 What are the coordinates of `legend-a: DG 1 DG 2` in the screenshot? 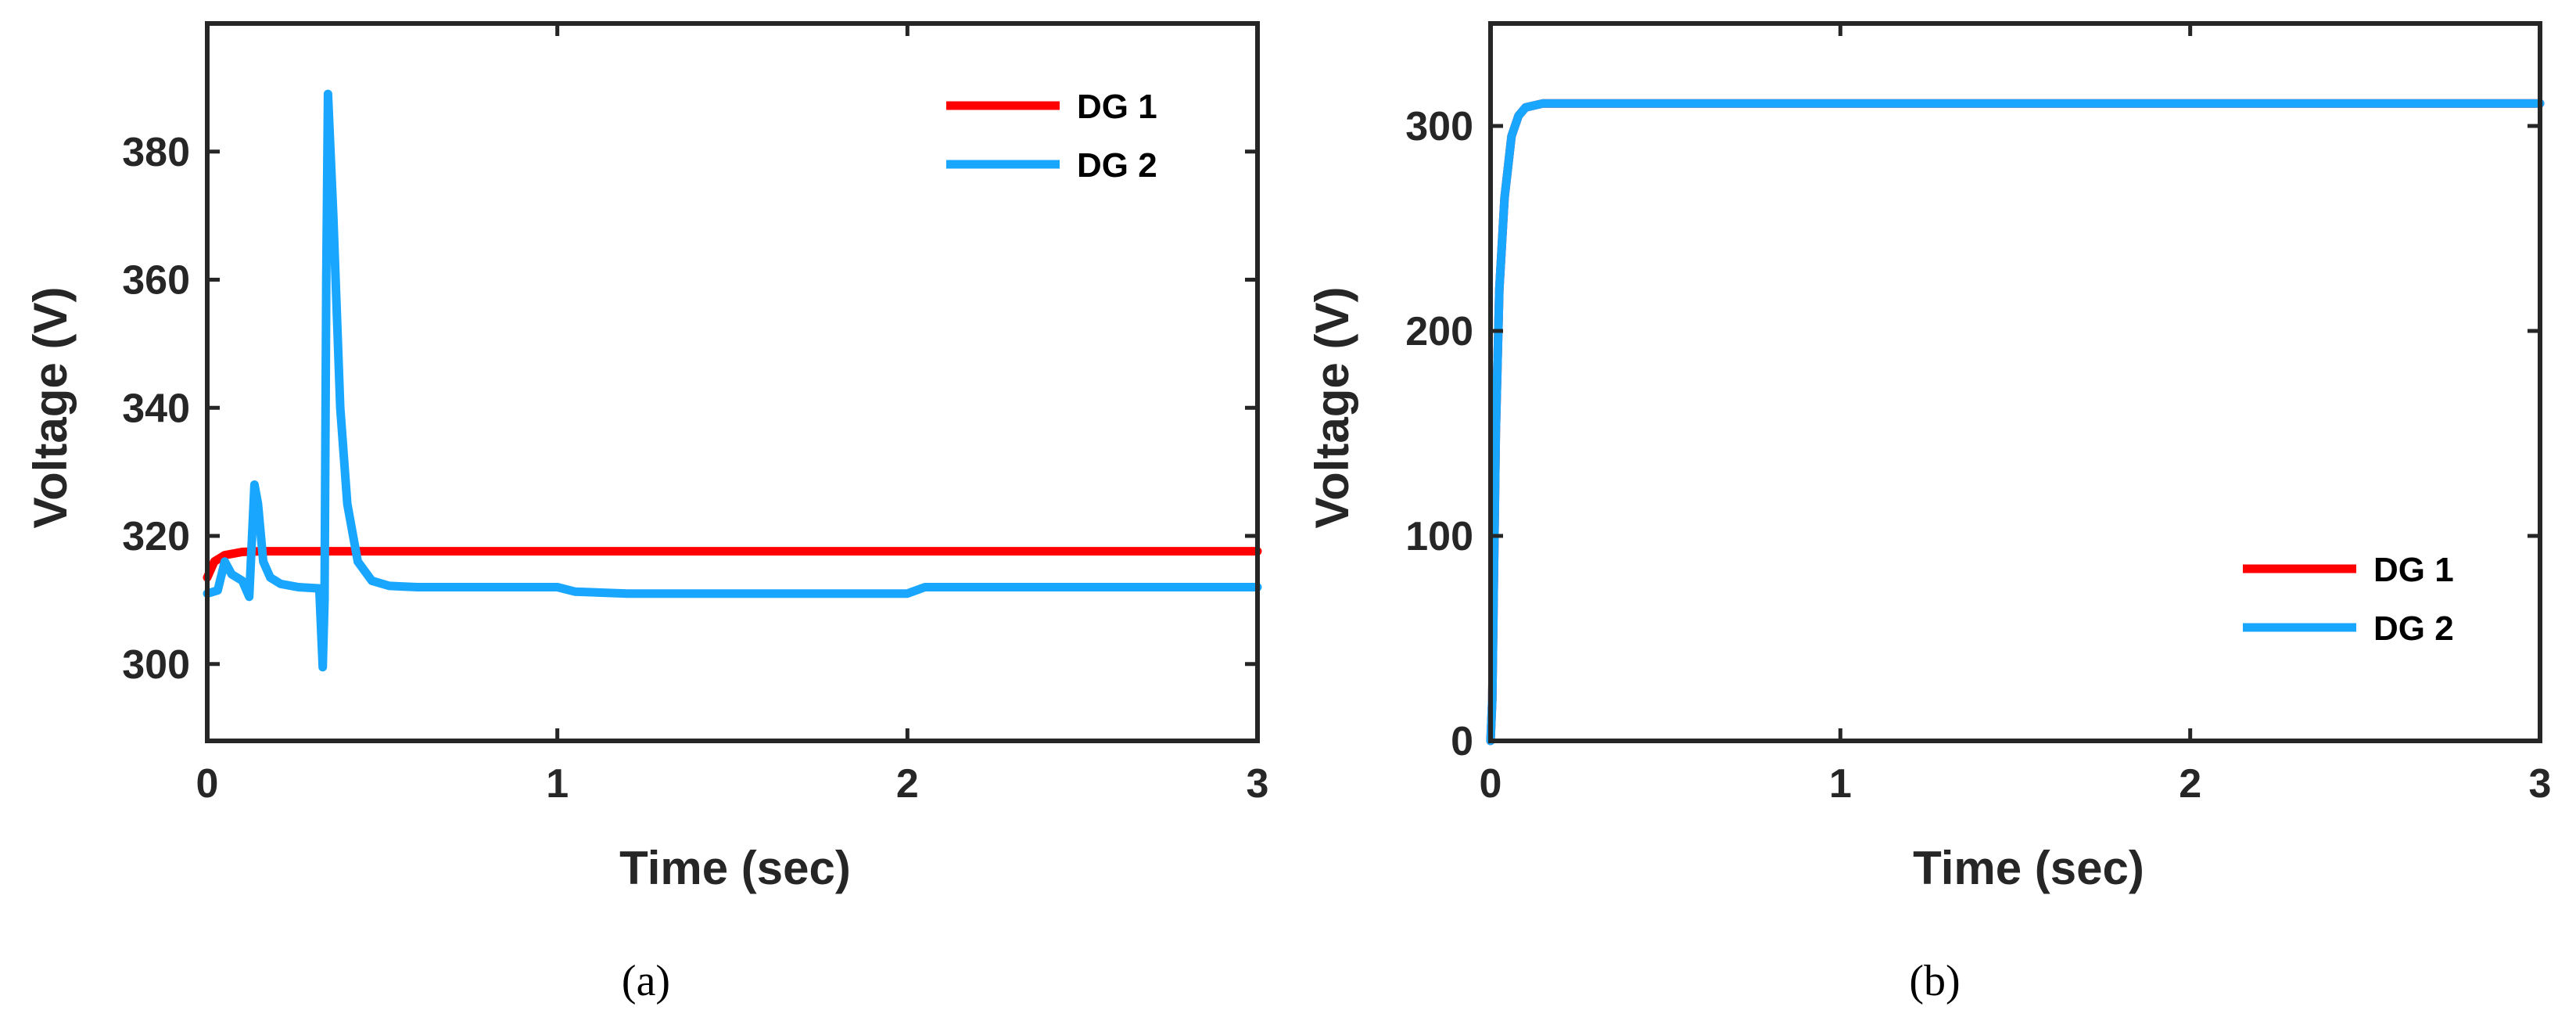 It's located at (1051, 136).